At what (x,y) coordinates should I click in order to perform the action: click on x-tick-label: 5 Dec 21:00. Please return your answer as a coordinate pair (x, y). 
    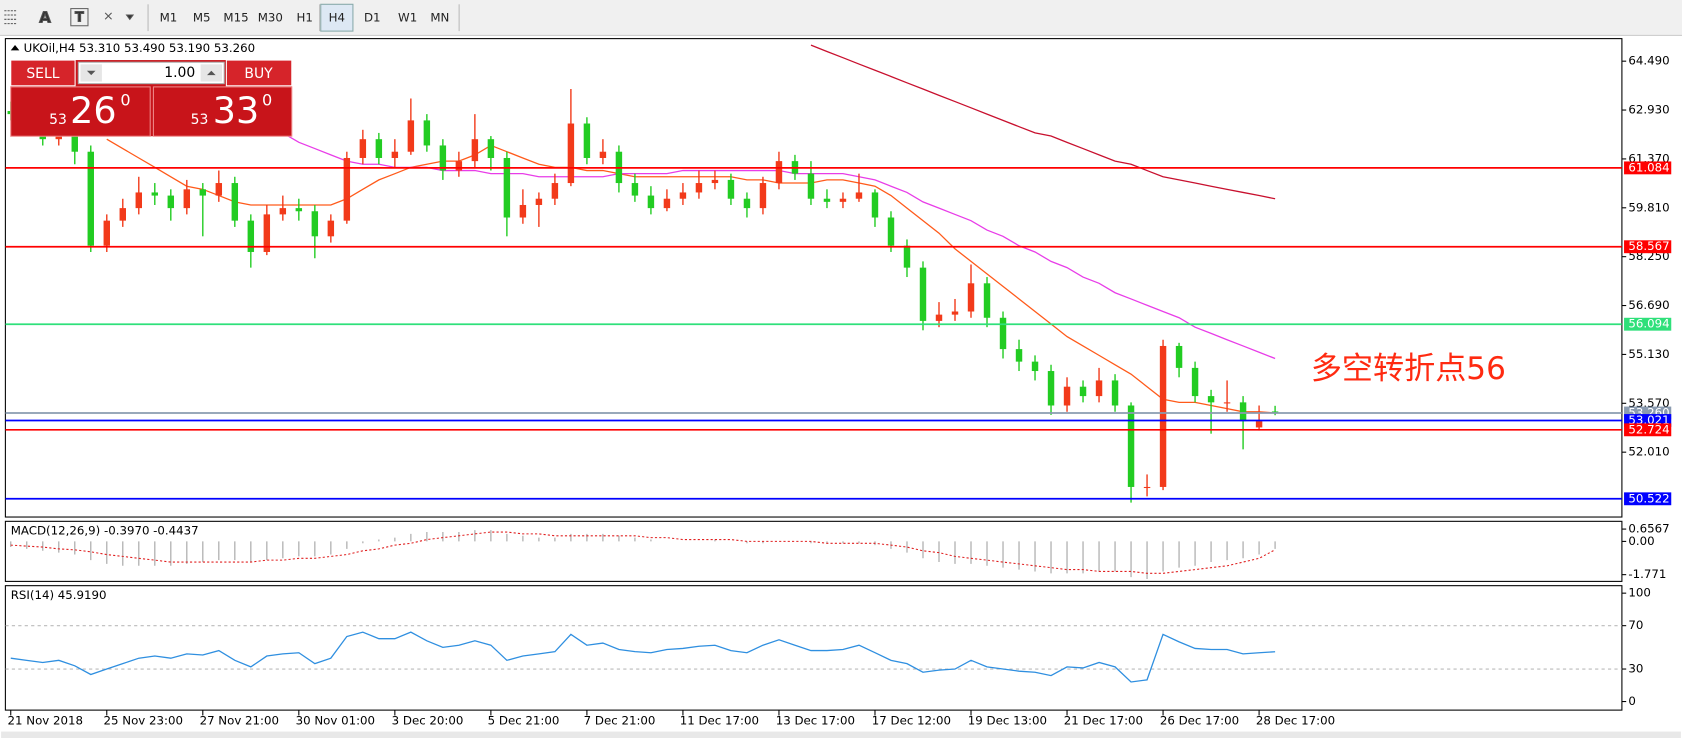
    Looking at the image, I should click on (524, 720).